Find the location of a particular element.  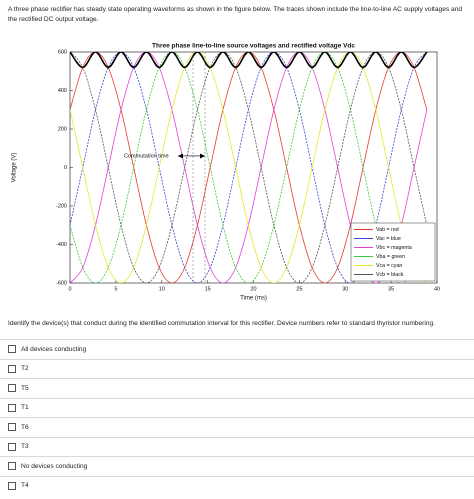

y-axis-label: Voltage (V) is located at coordinates (15, 168).